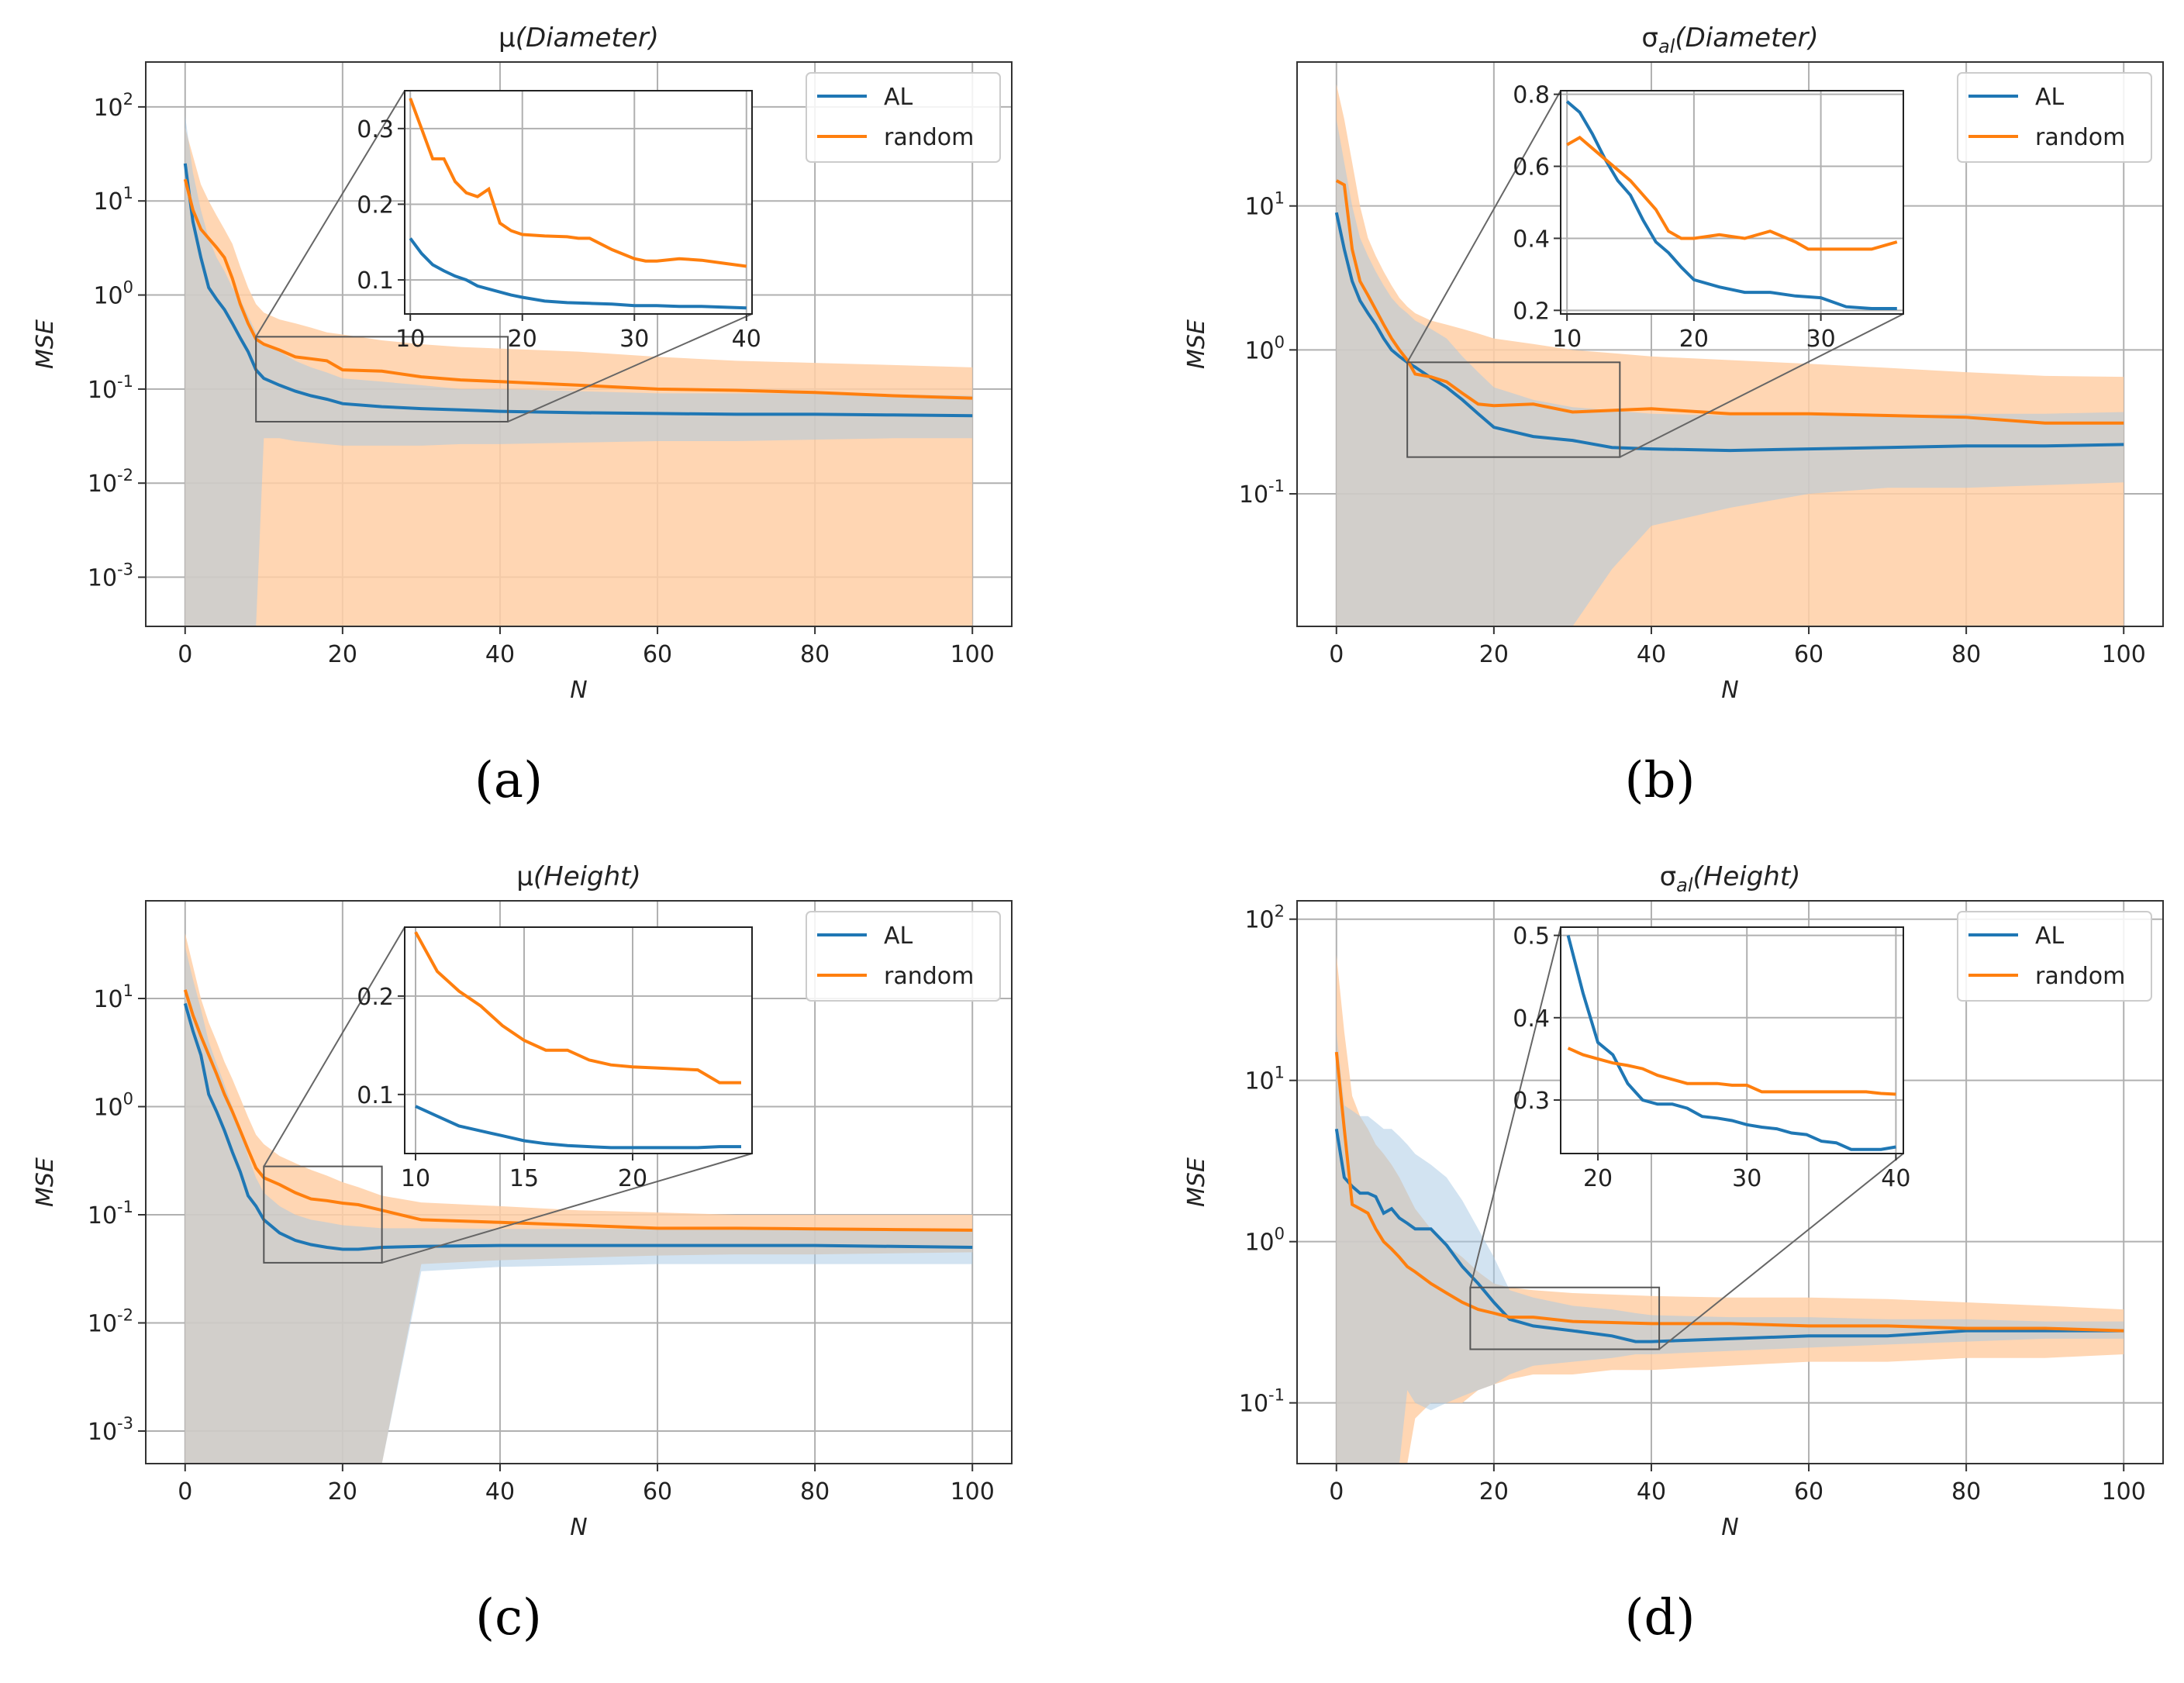  I want to click on inset-axes: 20 30 40 0.3 0.4 0.5, so click(1712, 1057).